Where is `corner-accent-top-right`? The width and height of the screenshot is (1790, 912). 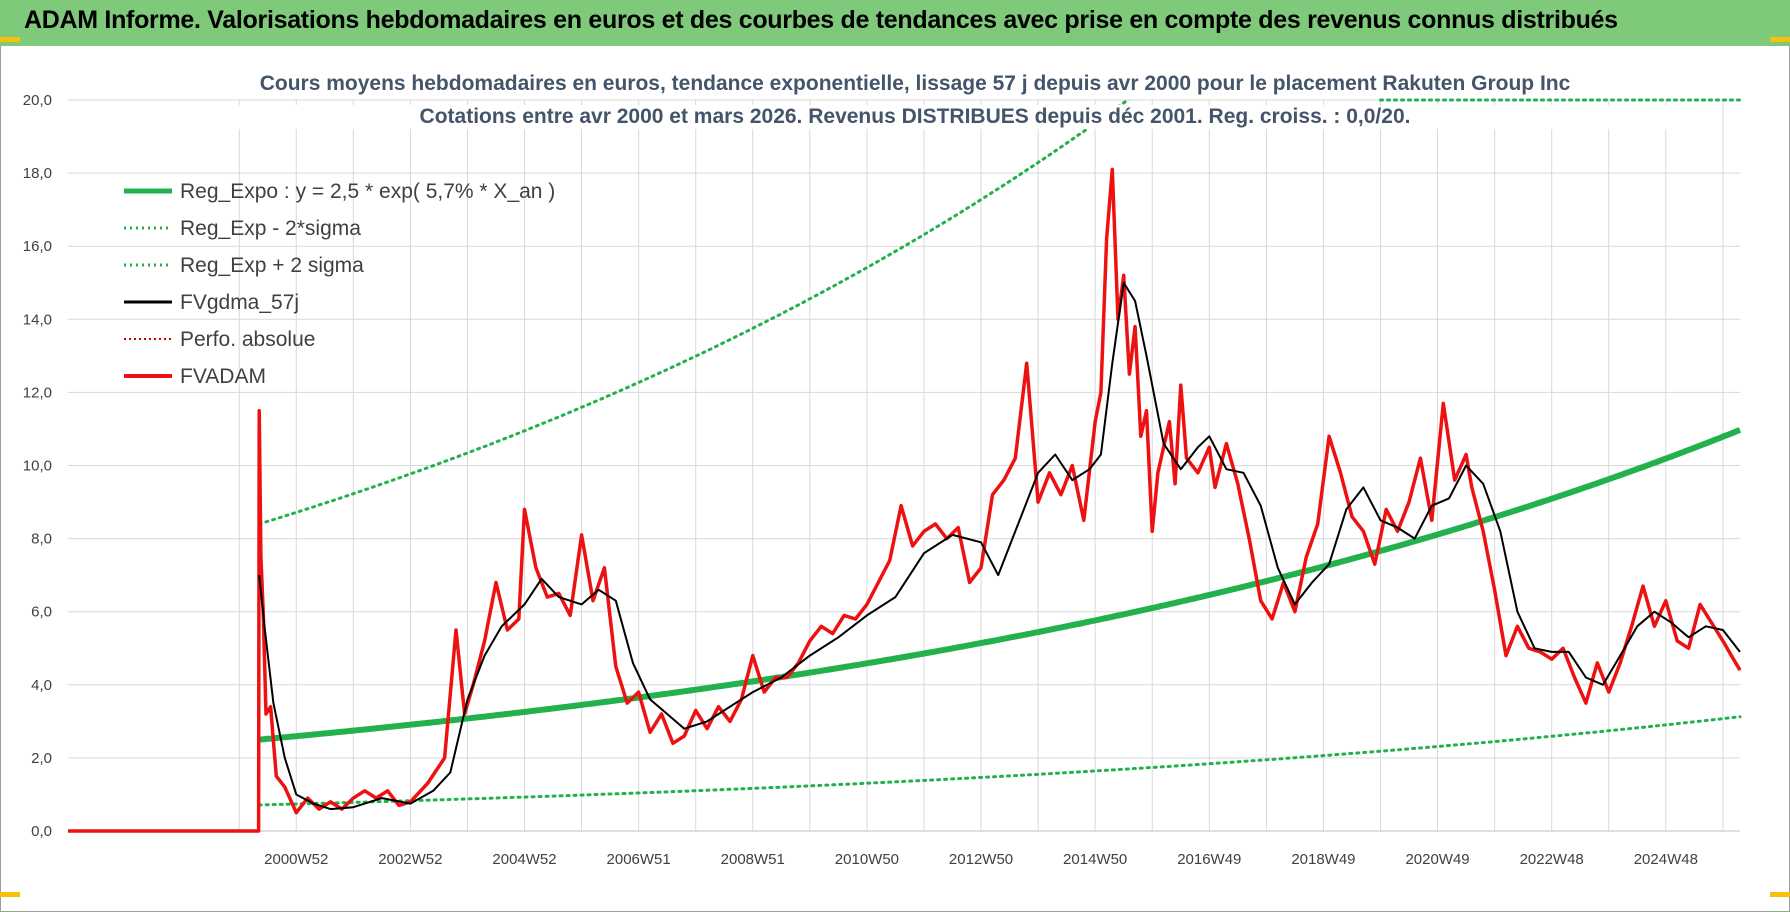
corner-accent-top-right is located at coordinates (1780, 39).